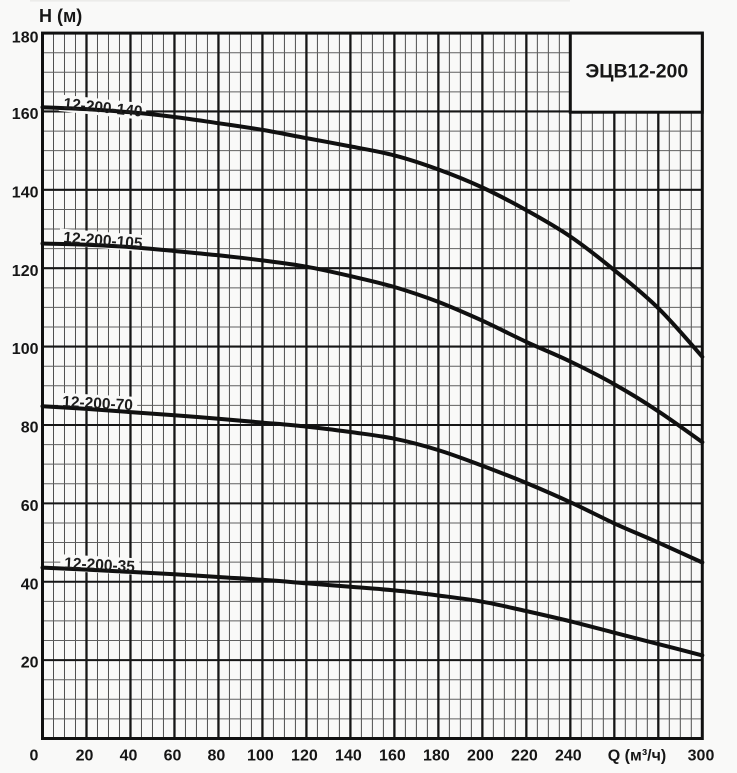 This screenshot has width=737, height=773. Describe the element at coordinates (701, 756) in the screenshot. I see `svg-text: 300` at that location.